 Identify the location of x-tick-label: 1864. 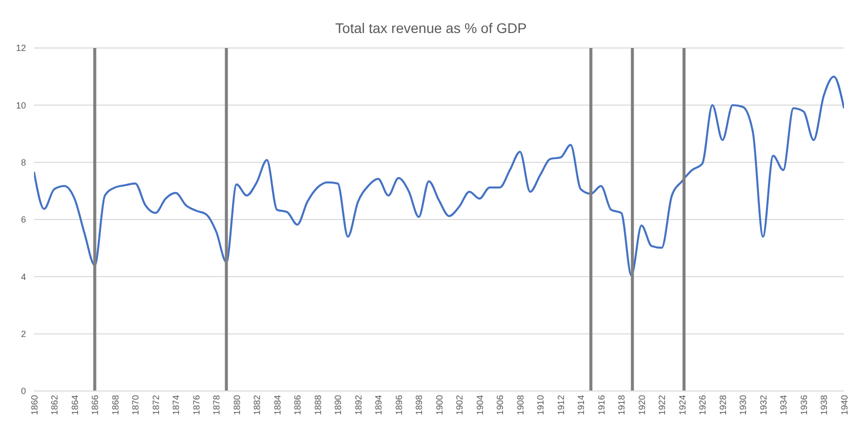
(75, 405).